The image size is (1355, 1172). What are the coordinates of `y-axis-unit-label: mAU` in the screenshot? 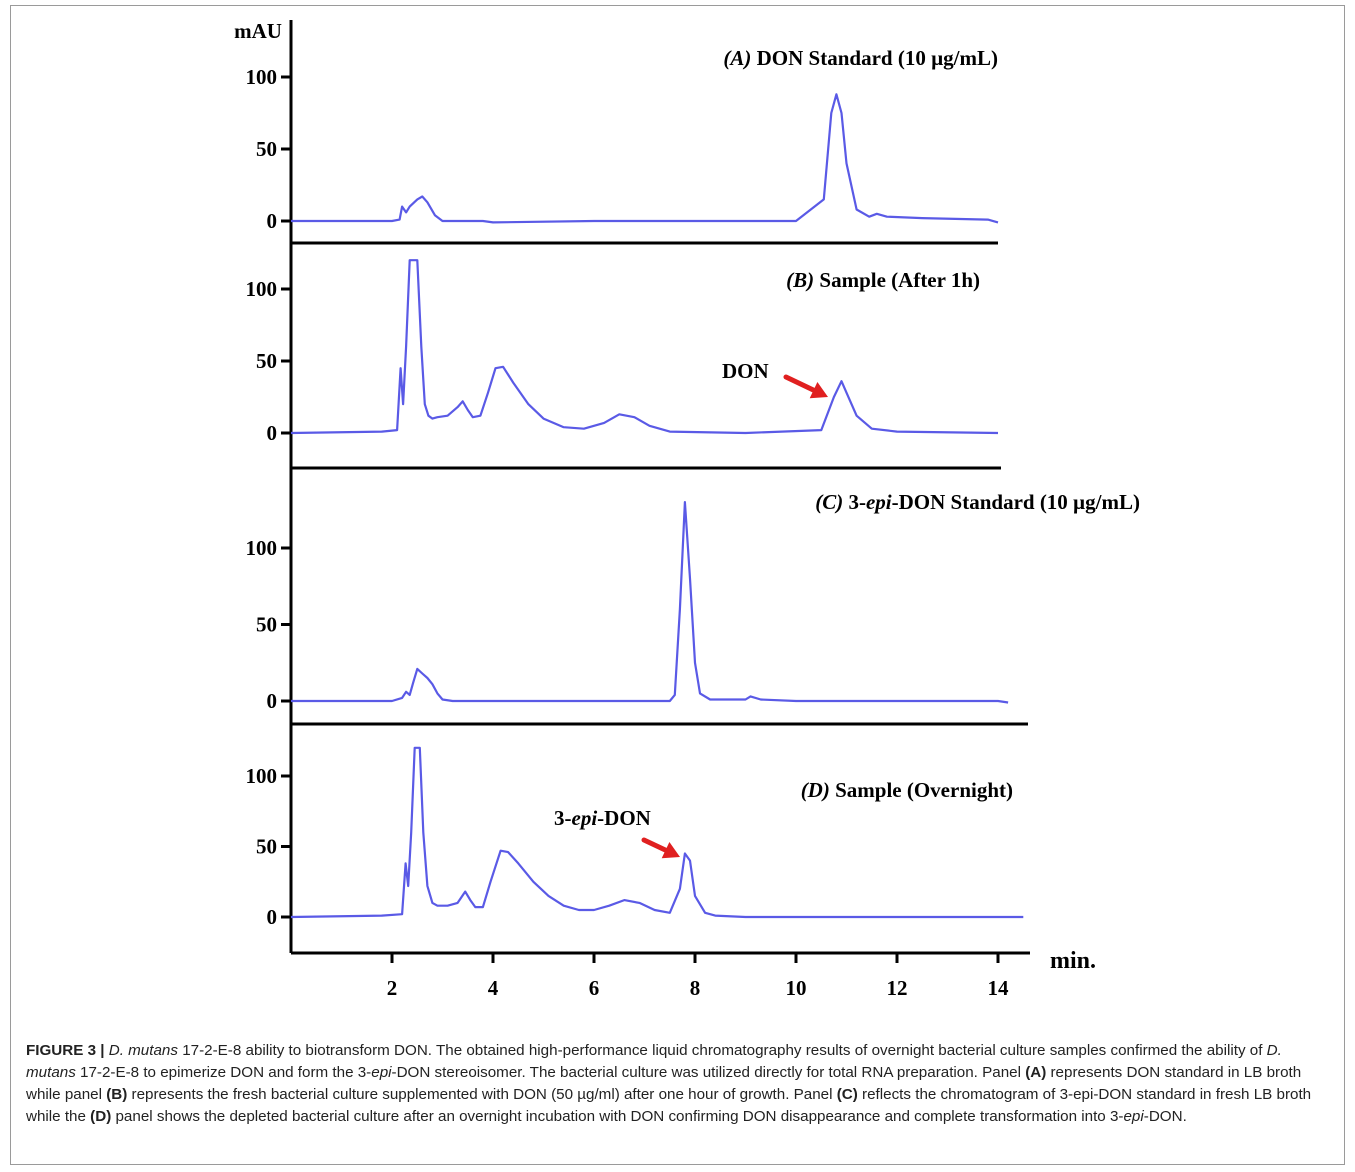 It's located at (258, 31).